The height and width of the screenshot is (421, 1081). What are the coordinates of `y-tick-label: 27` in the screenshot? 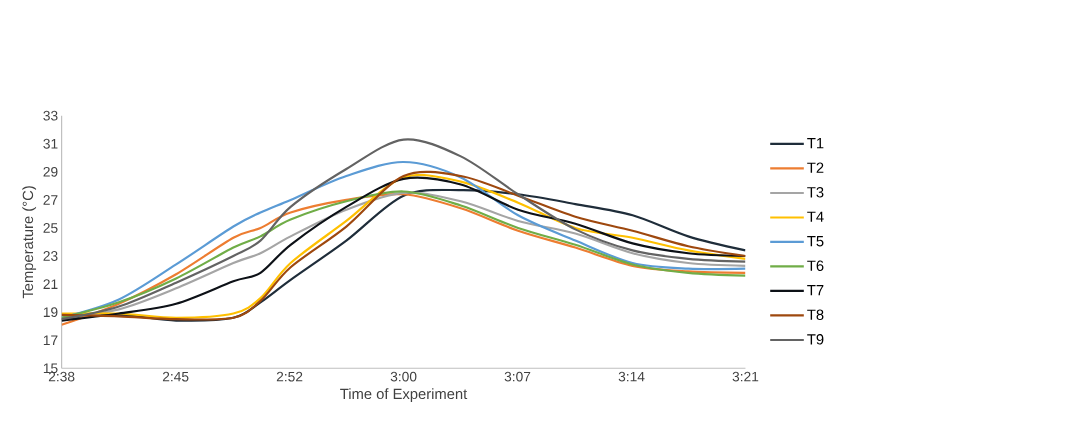 It's located at (50, 199).